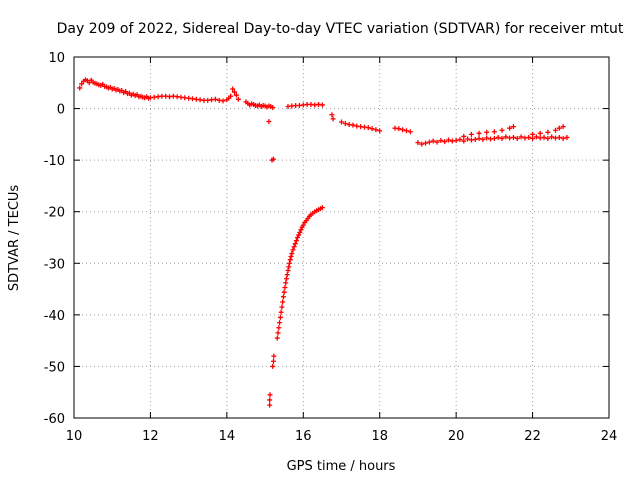  I want to click on y-tick-label: -10, so click(54, 161).